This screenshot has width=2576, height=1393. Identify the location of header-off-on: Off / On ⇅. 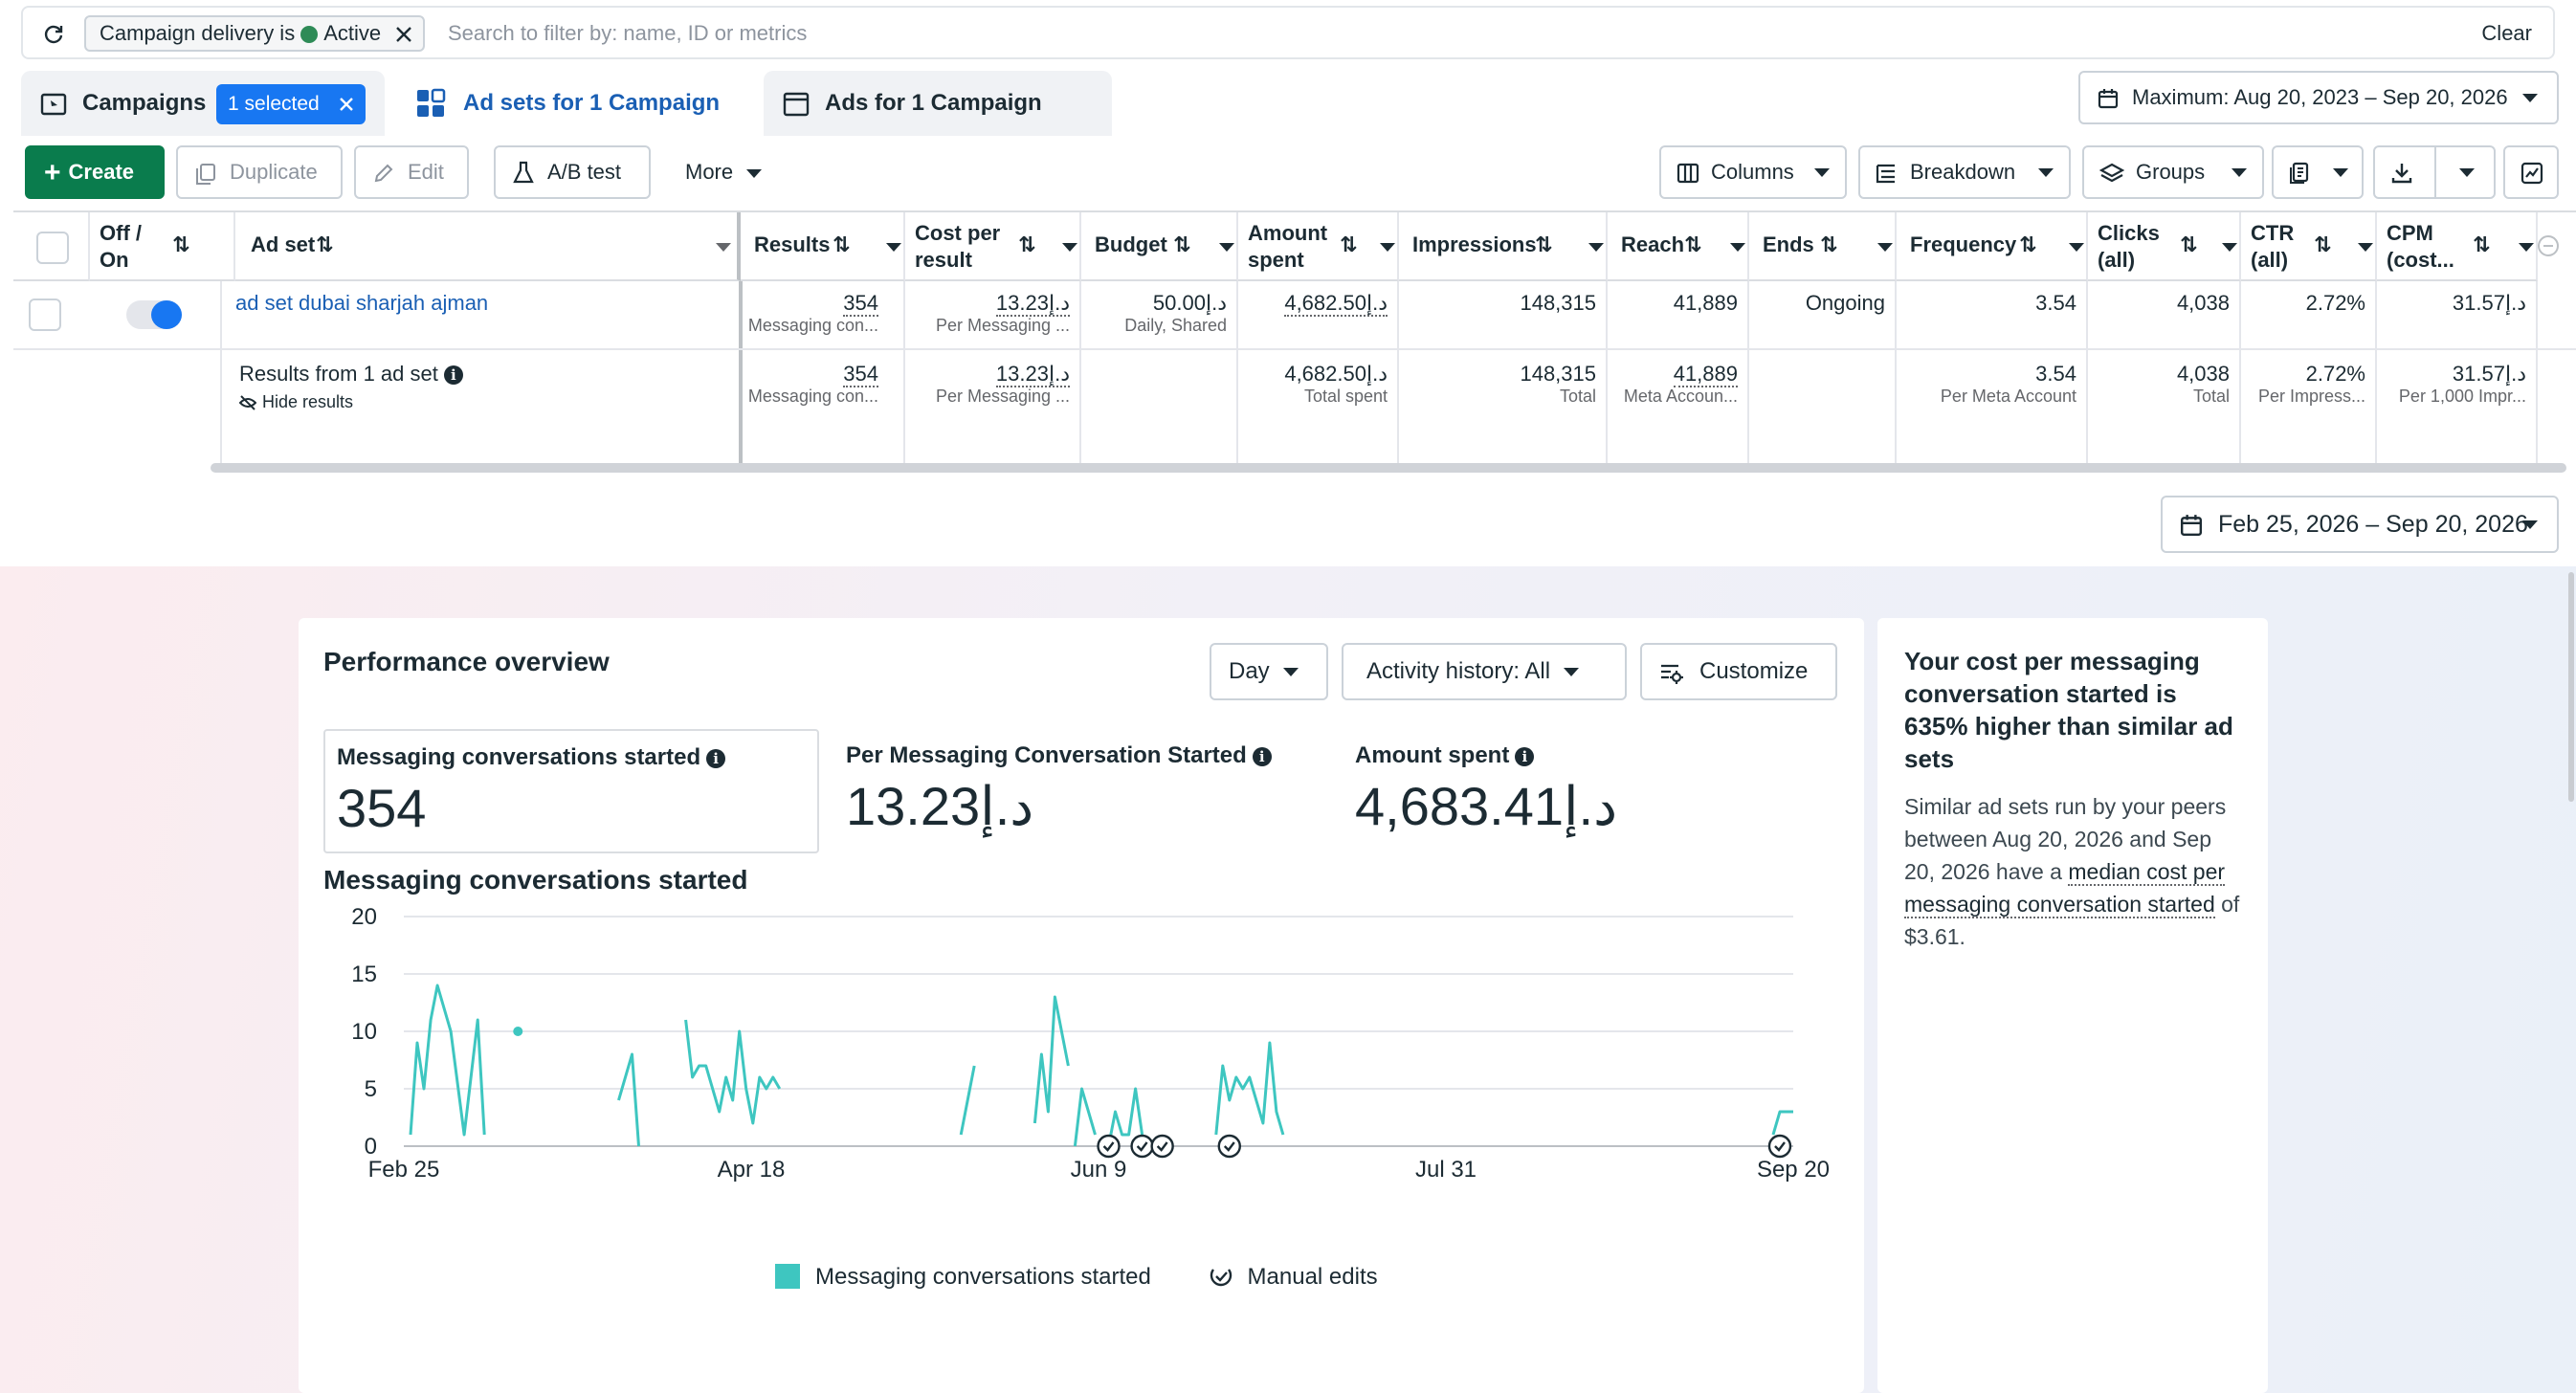
(162, 246).